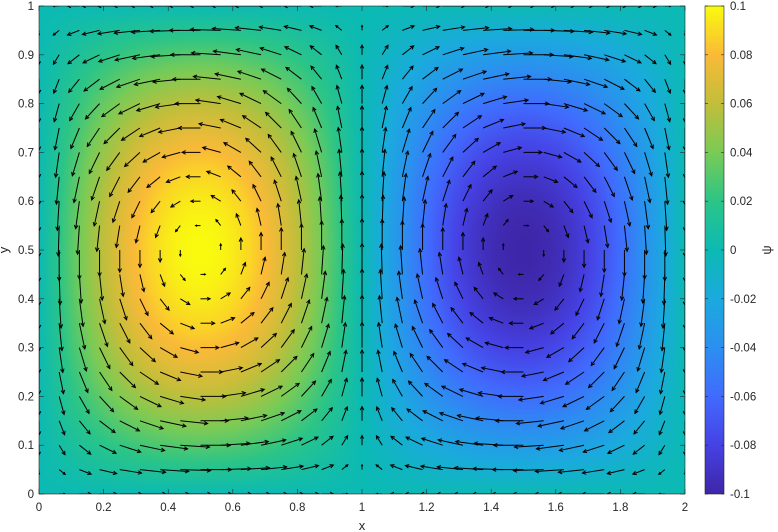  I want to click on x-tick-label: 2, so click(685, 508).